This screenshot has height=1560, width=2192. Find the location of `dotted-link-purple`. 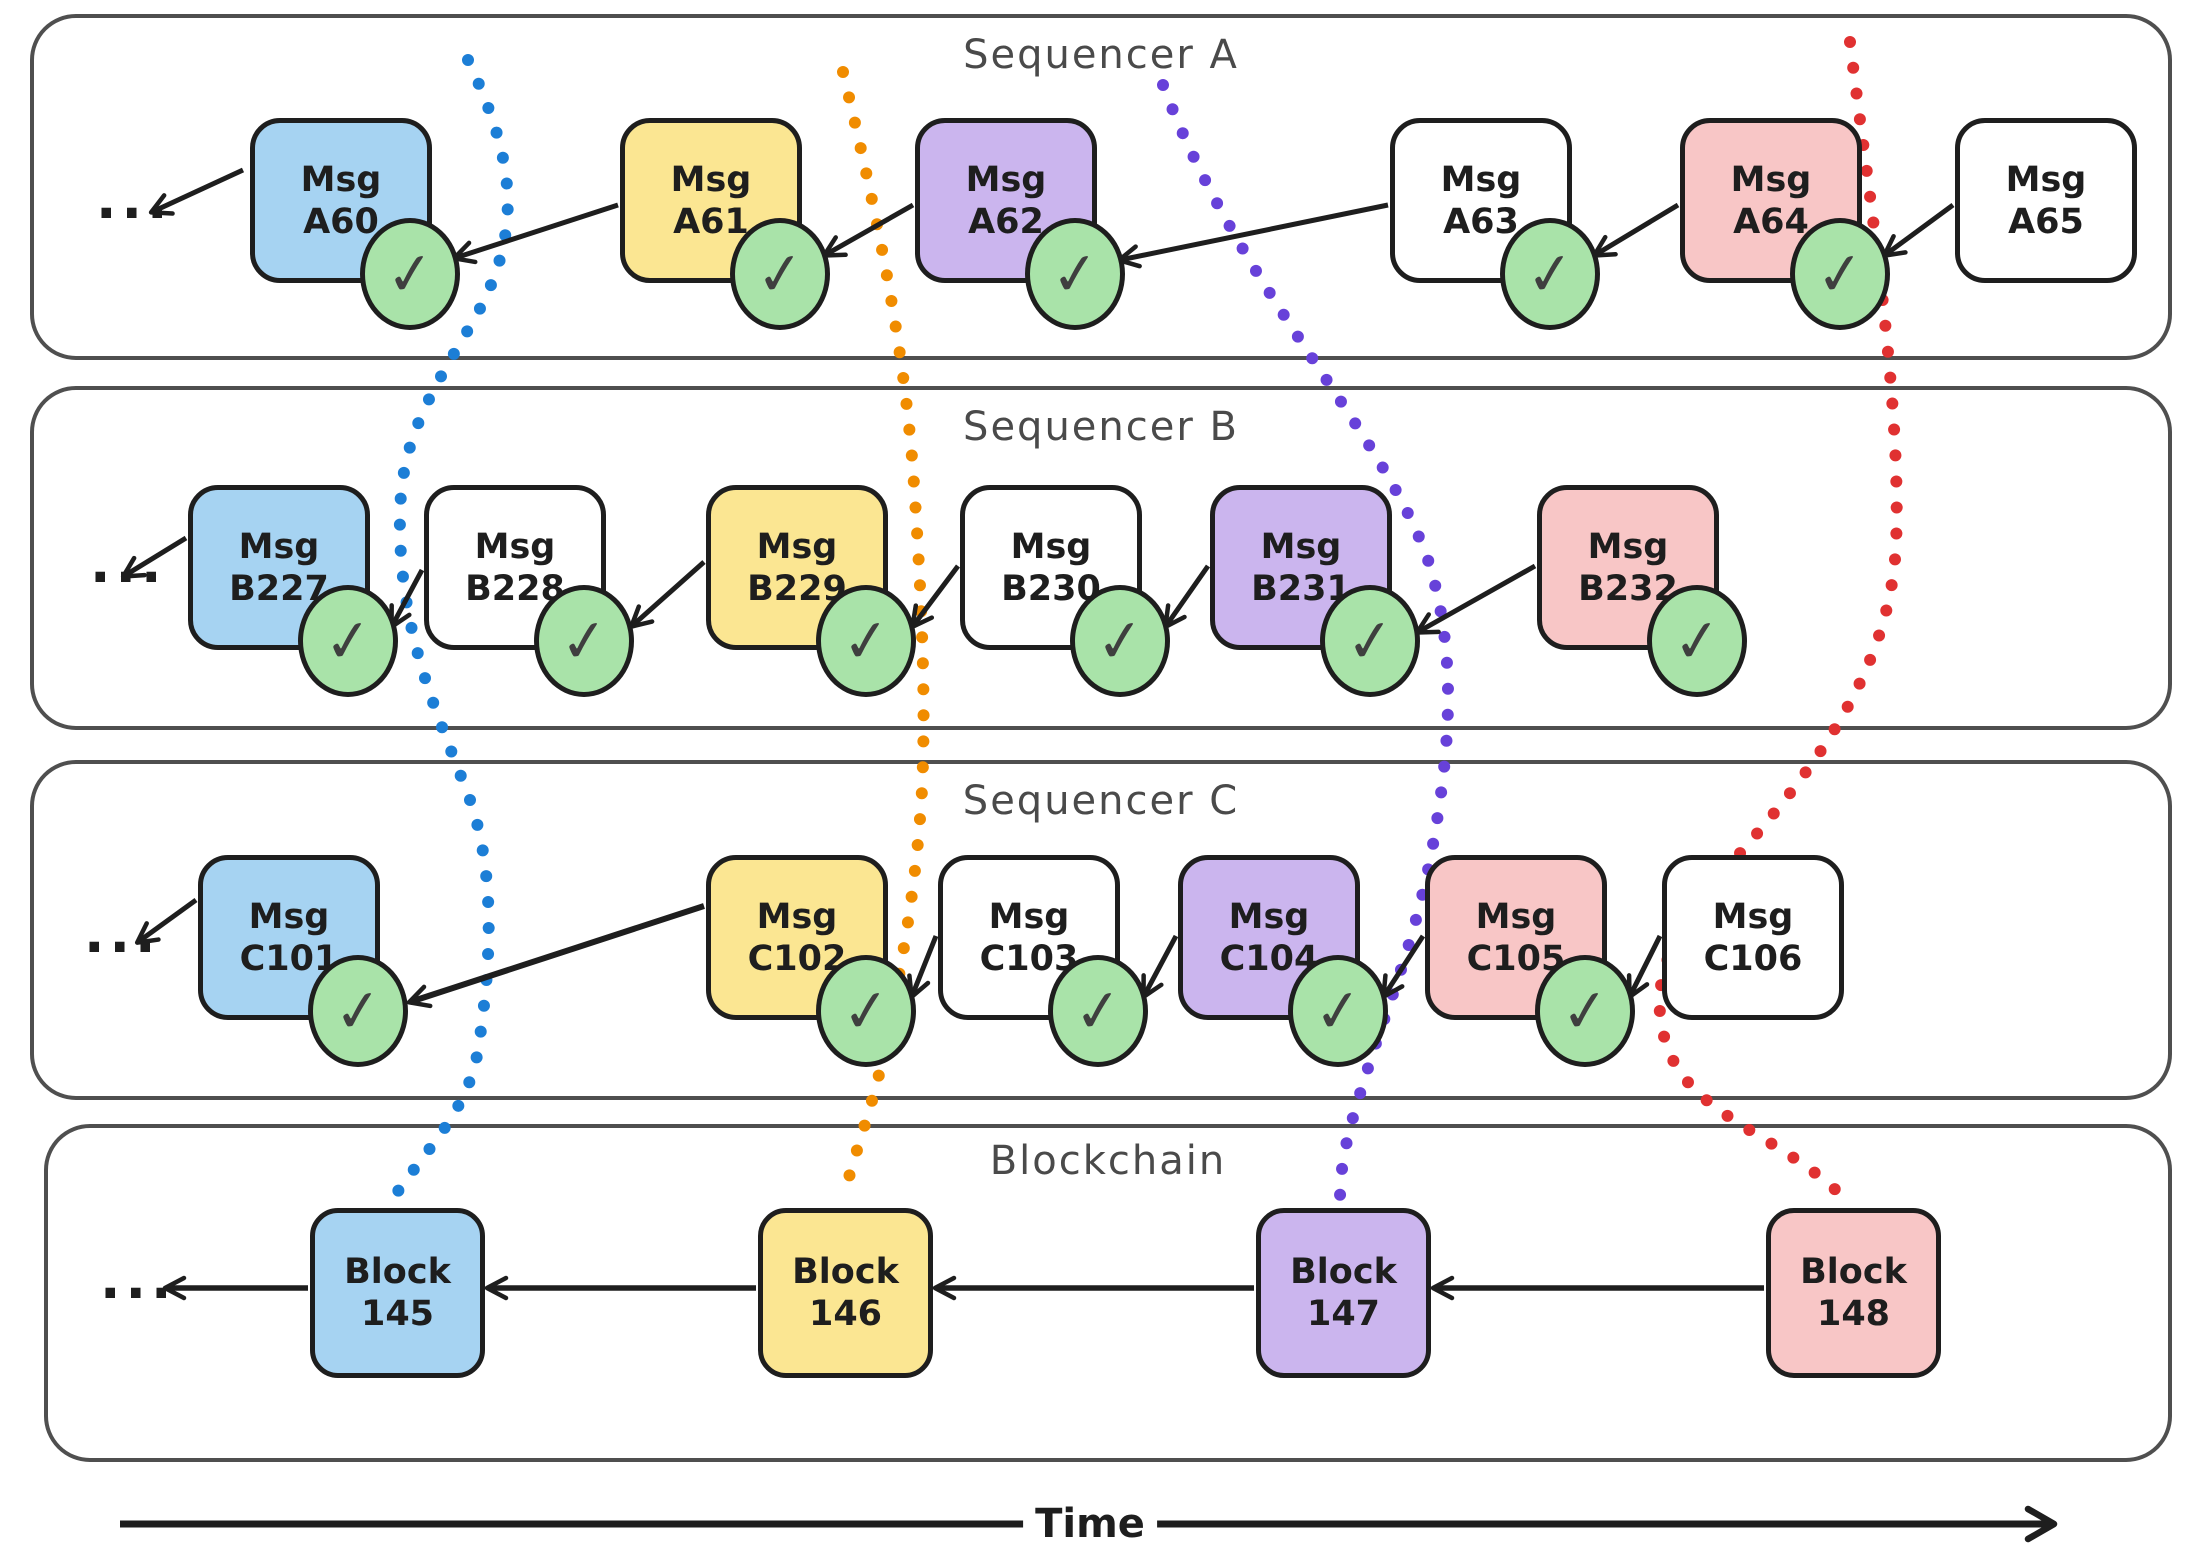

dotted-link-purple is located at coordinates (1305, 642).